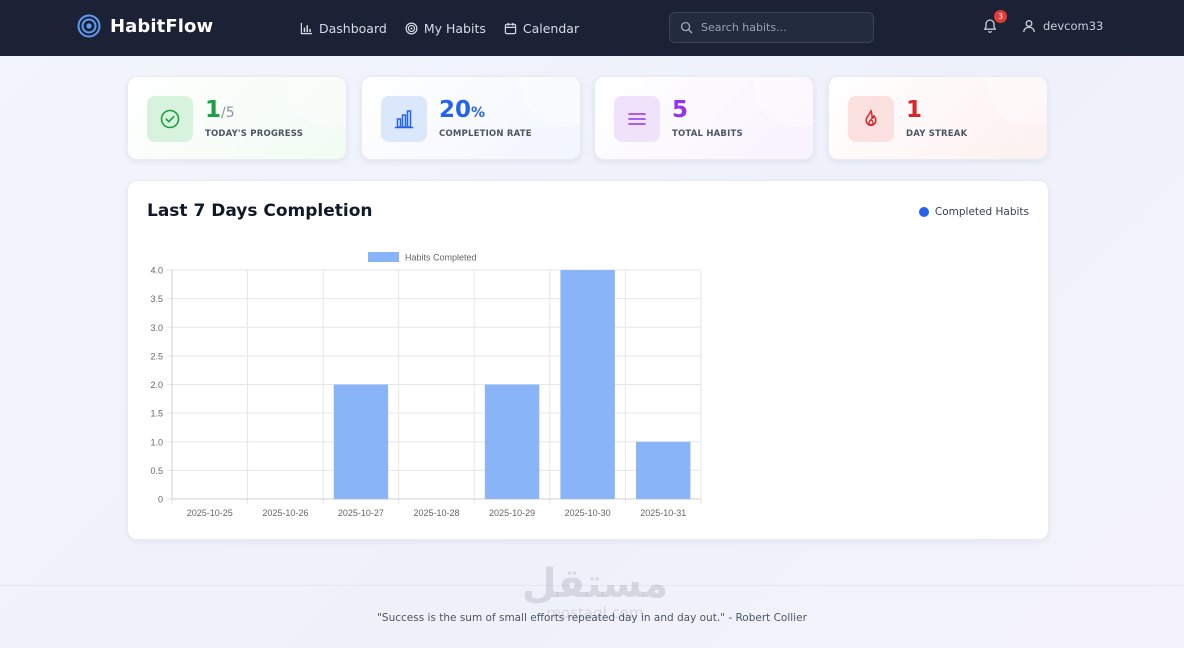 This screenshot has width=1184, height=648. I want to click on completion-rate-value: 20%, so click(462, 111).